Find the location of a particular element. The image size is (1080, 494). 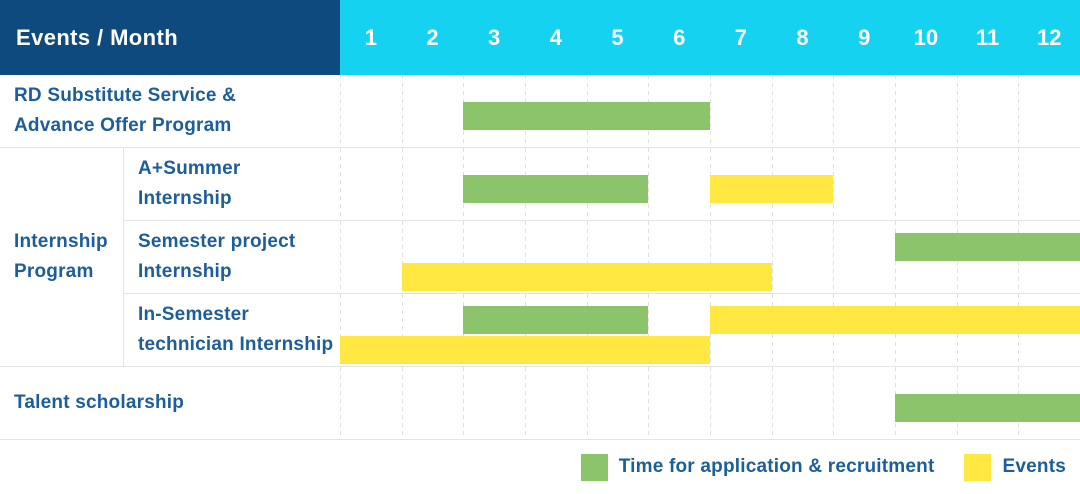

legend-item-events: Events is located at coordinates (1015, 467).